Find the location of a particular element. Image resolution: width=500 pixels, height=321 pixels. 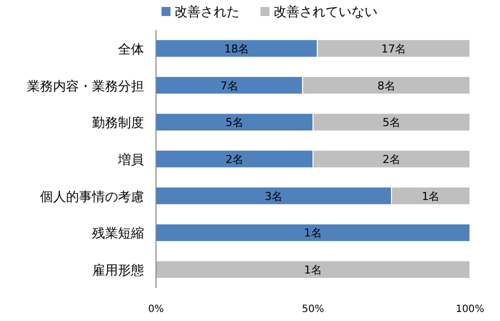

annotation: 18名 is located at coordinates (237, 49).